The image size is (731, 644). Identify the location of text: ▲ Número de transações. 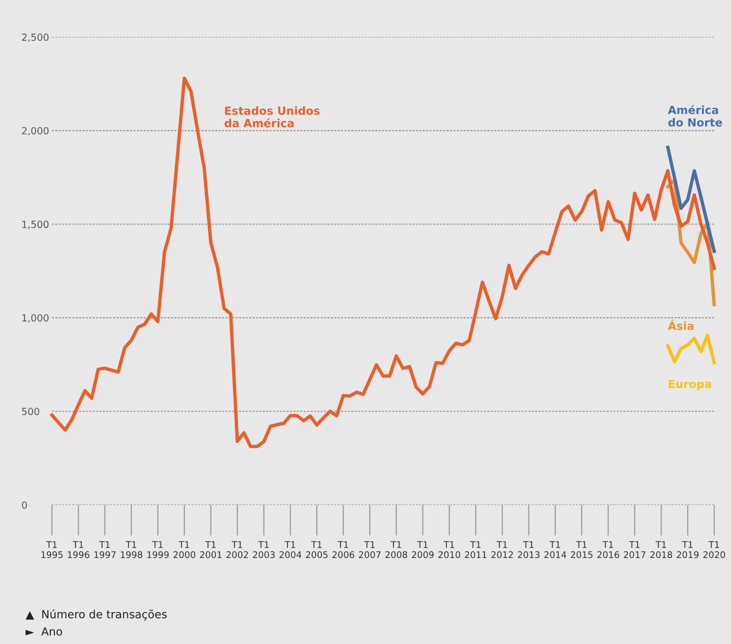
(96, 614).